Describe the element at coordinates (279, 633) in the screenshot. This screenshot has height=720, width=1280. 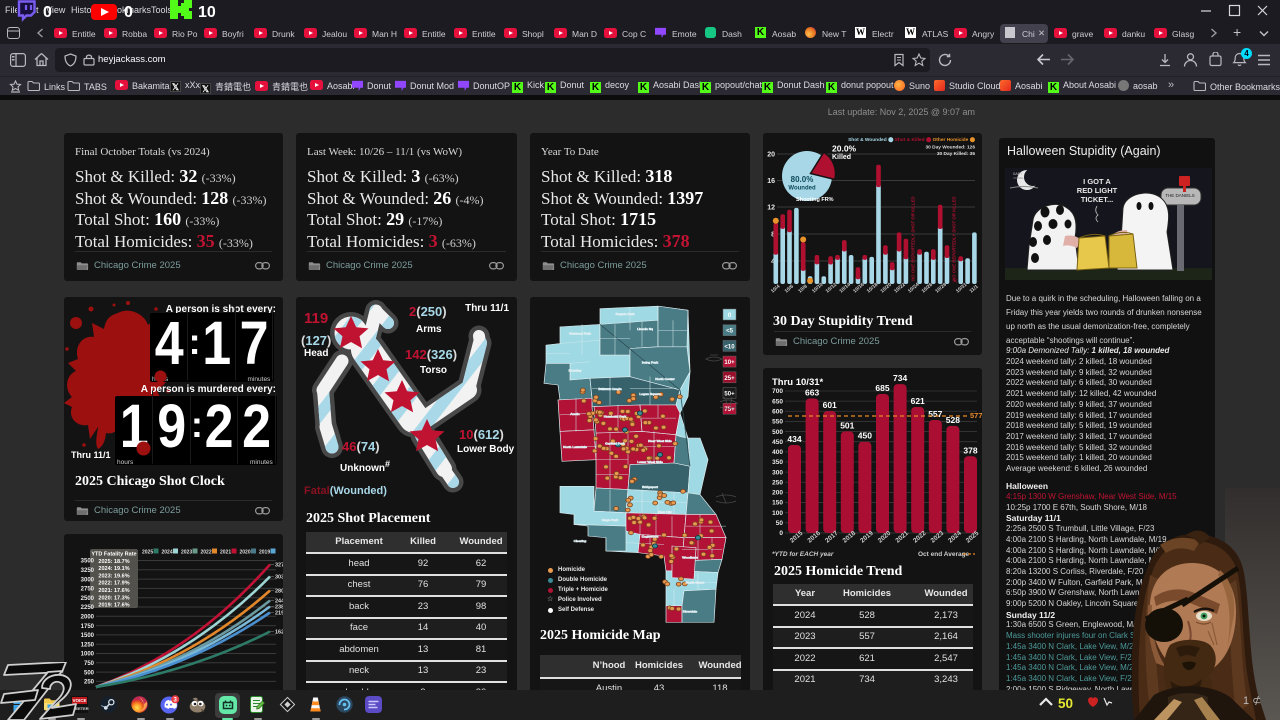
I see `svg-text: 1627` at that location.